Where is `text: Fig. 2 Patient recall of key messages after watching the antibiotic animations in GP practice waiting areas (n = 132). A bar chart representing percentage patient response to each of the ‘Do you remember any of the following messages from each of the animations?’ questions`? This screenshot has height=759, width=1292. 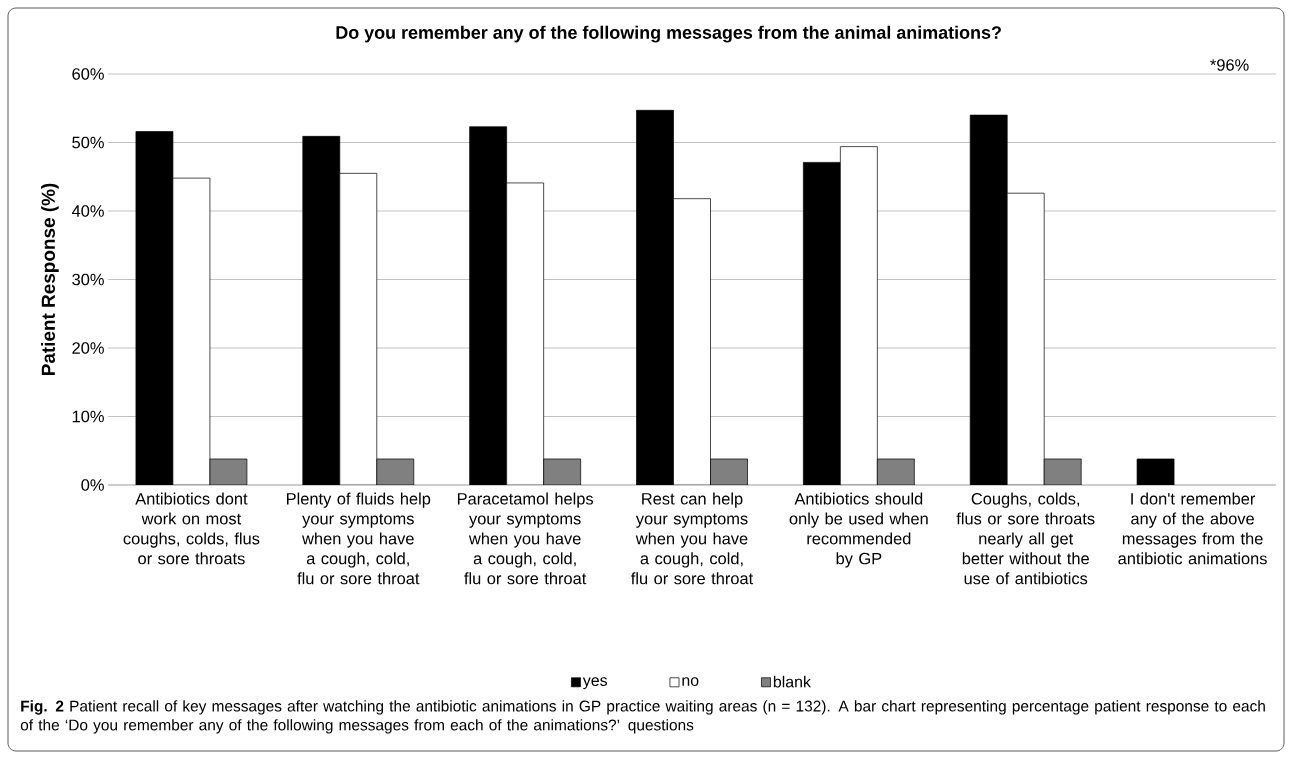
text: Fig. 2 Patient recall of key messages after watching the antibiotic animations in GP practice waiting areas (n = 132). A bar chart representing percentage patient response to each of the ‘Do you remember any of the following messages from each of the animations?’ questions is located at coordinates (642, 717).